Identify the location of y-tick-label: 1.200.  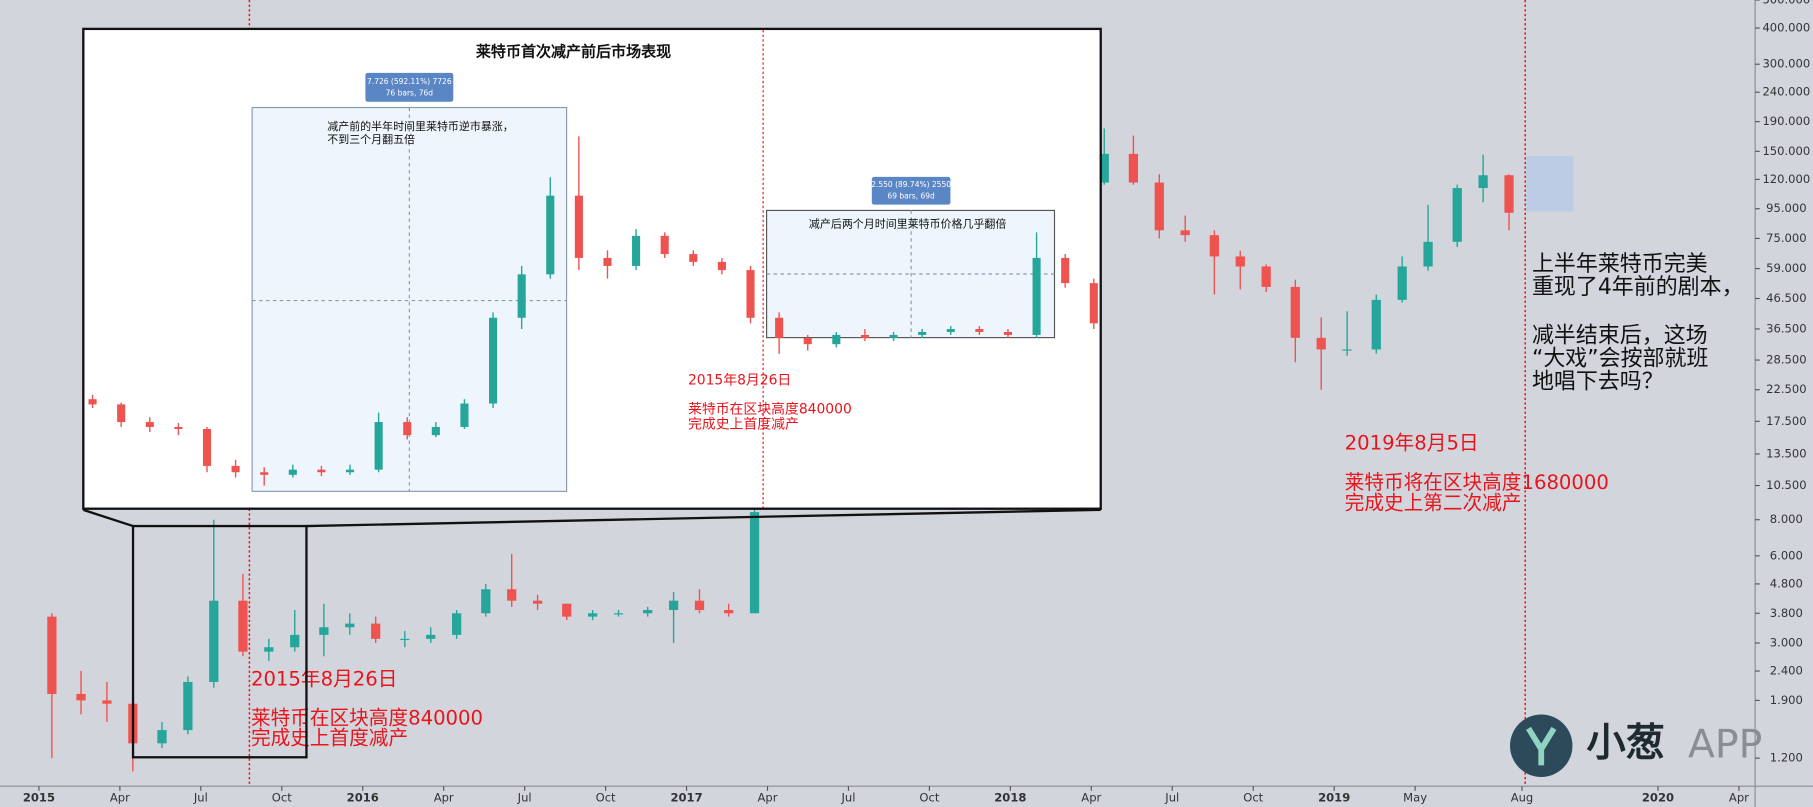
(1786, 758).